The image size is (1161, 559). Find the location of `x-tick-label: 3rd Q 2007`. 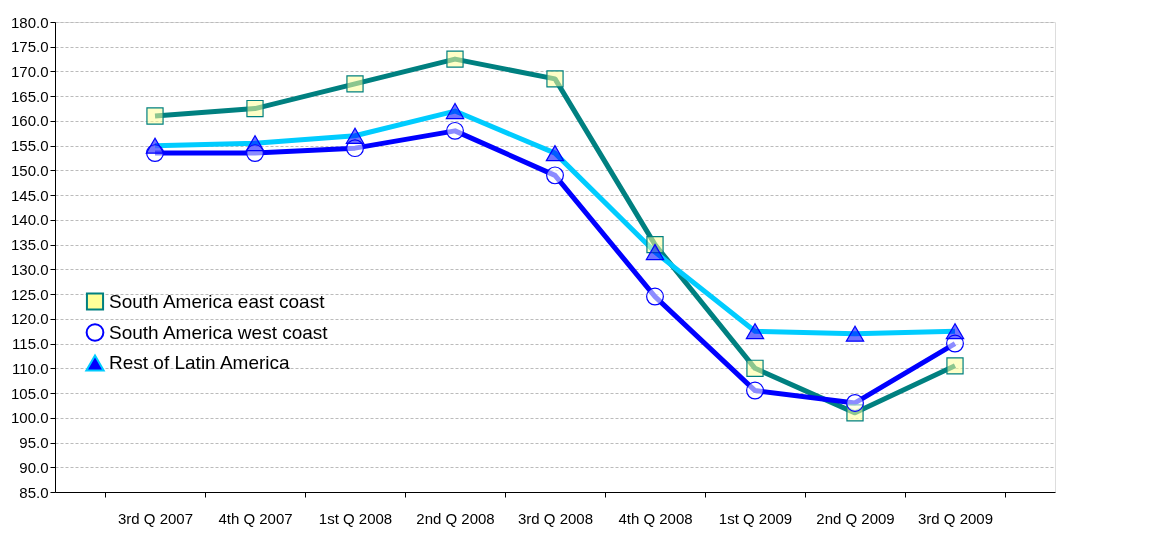

x-tick-label: 3rd Q 2007 is located at coordinates (155, 518).